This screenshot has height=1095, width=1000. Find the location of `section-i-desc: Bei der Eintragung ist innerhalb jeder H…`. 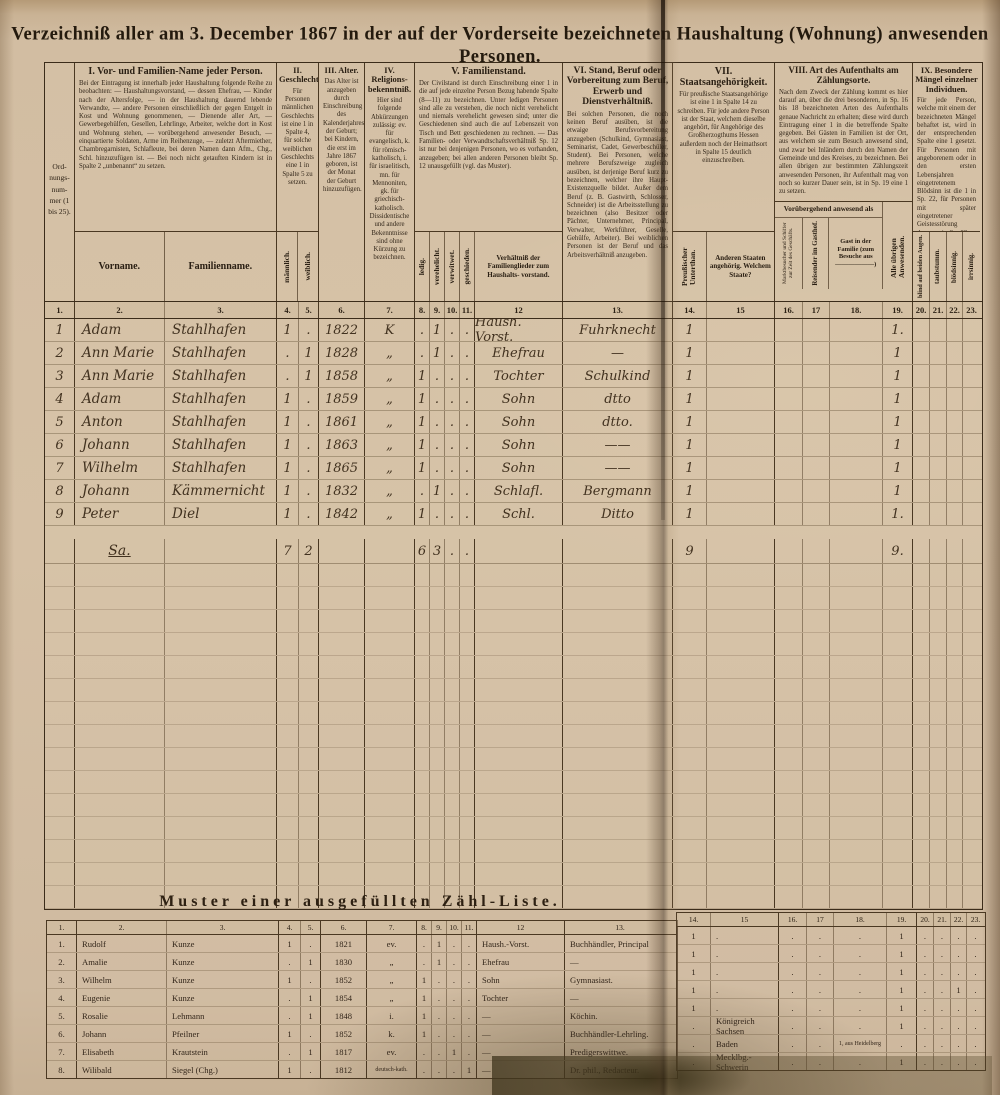

section-i-desc: Bei der Eintragung ist innerhalb jeder H… is located at coordinates (175, 125).